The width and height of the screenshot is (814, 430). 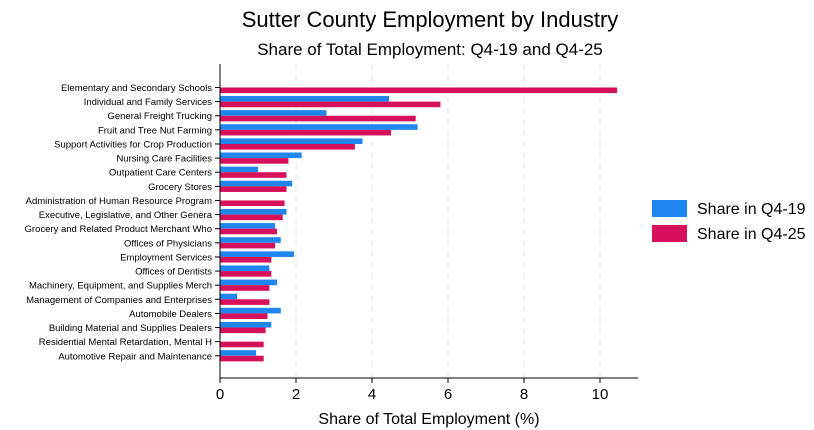 What do you see at coordinates (125, 342) in the screenshot?
I see `category-label: Residential Mental Retardation, Mental H` at bounding box center [125, 342].